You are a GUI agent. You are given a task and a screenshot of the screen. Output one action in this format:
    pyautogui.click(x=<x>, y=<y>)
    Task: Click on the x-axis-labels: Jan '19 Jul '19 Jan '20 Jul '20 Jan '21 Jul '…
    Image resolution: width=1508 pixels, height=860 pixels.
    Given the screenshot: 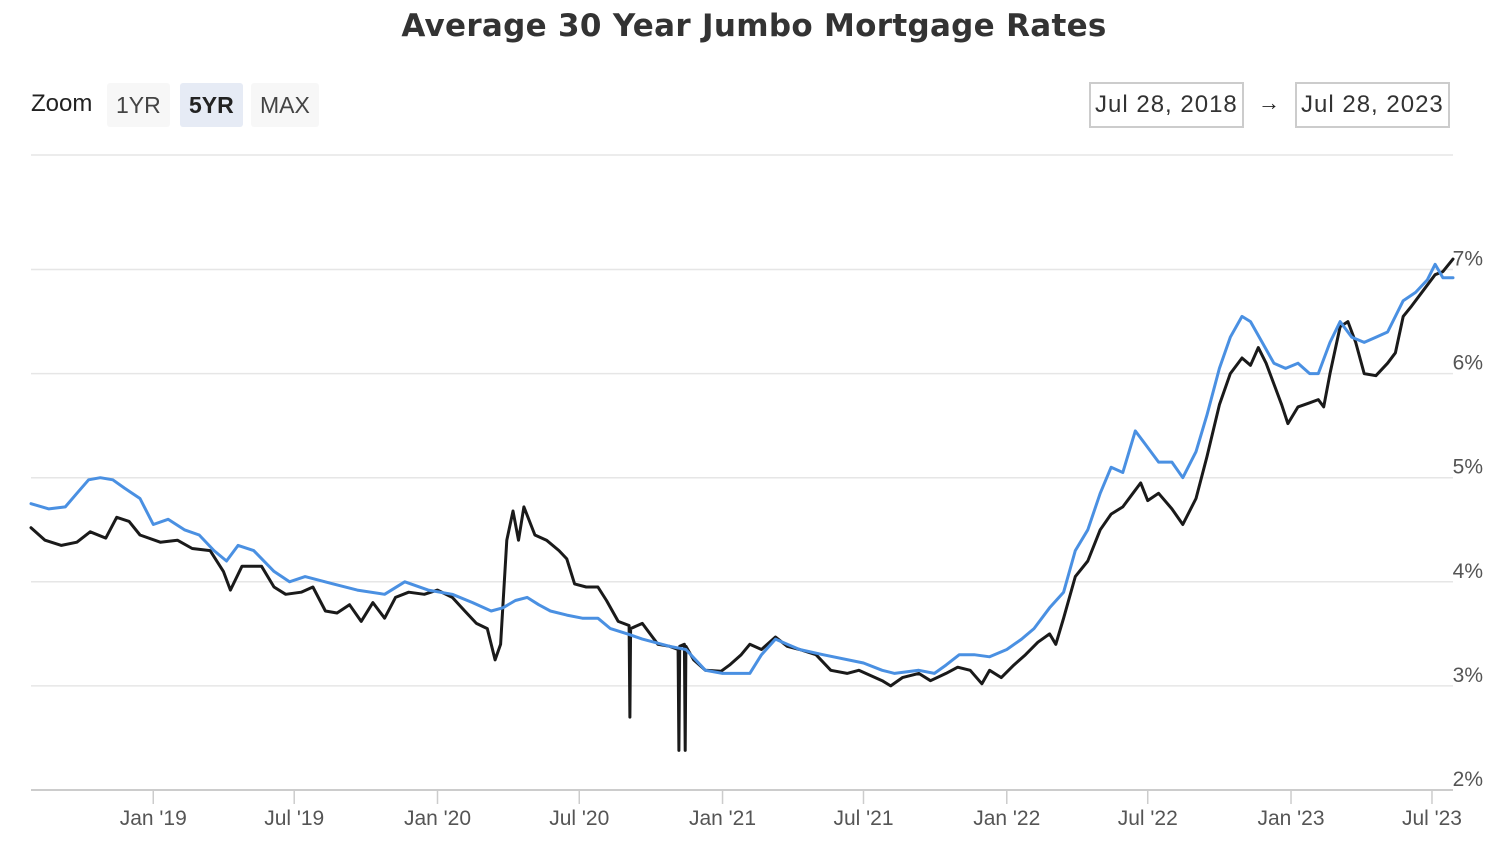 What is the action you would take?
    pyautogui.click(x=791, y=818)
    